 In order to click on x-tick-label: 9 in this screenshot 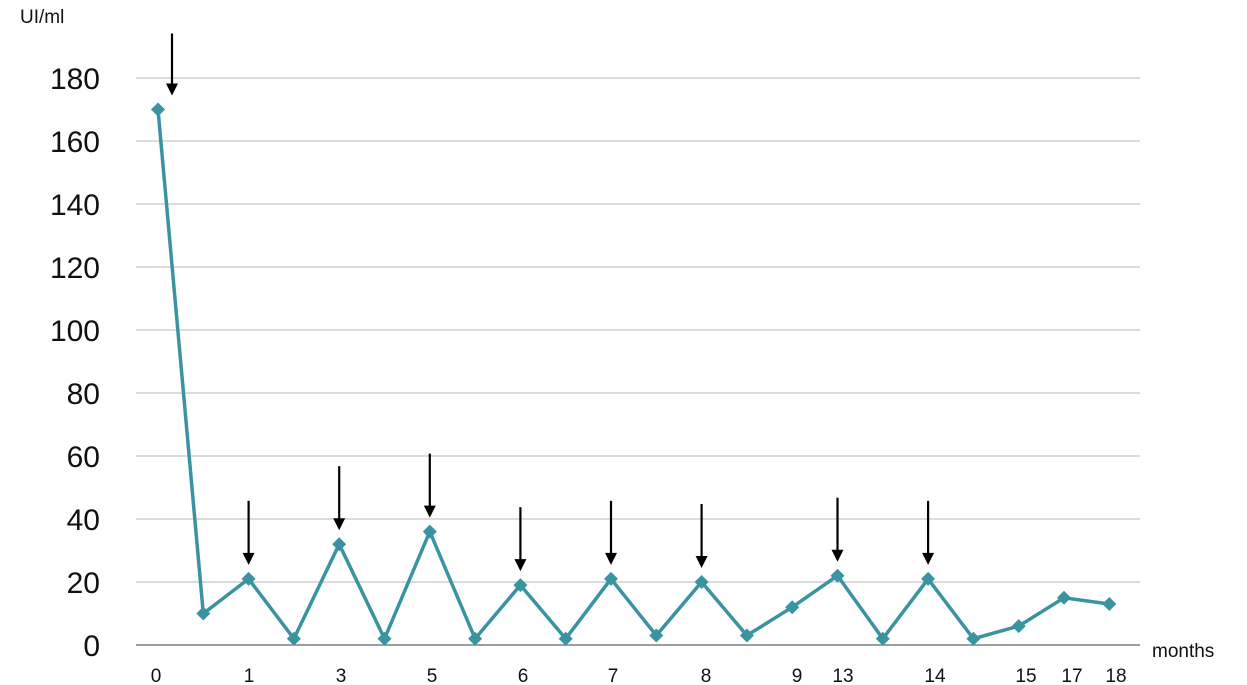, I will do `click(797, 675)`.